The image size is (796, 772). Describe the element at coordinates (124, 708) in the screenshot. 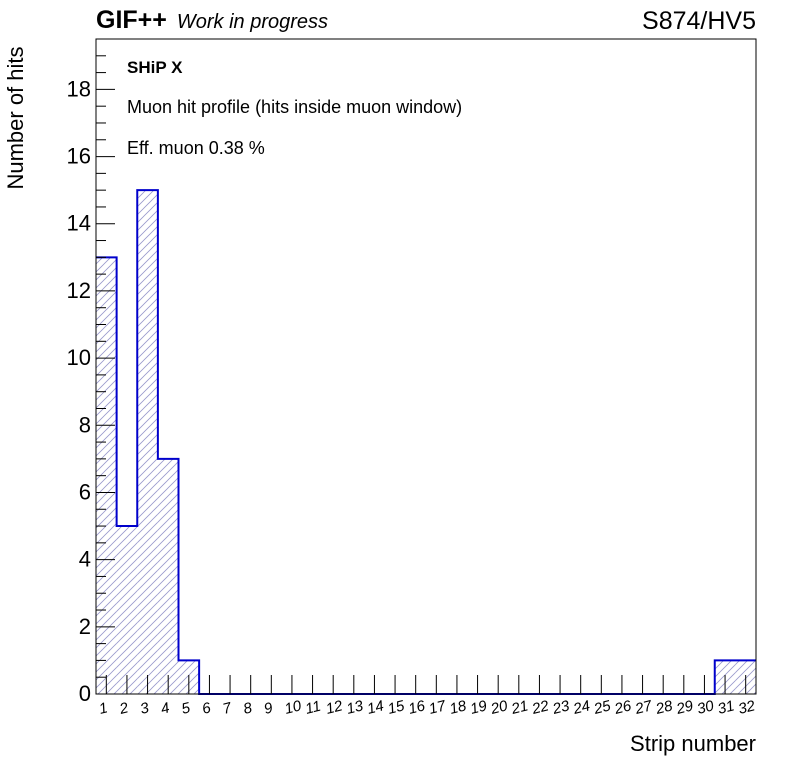

I see `x-tick-label: 2` at that location.